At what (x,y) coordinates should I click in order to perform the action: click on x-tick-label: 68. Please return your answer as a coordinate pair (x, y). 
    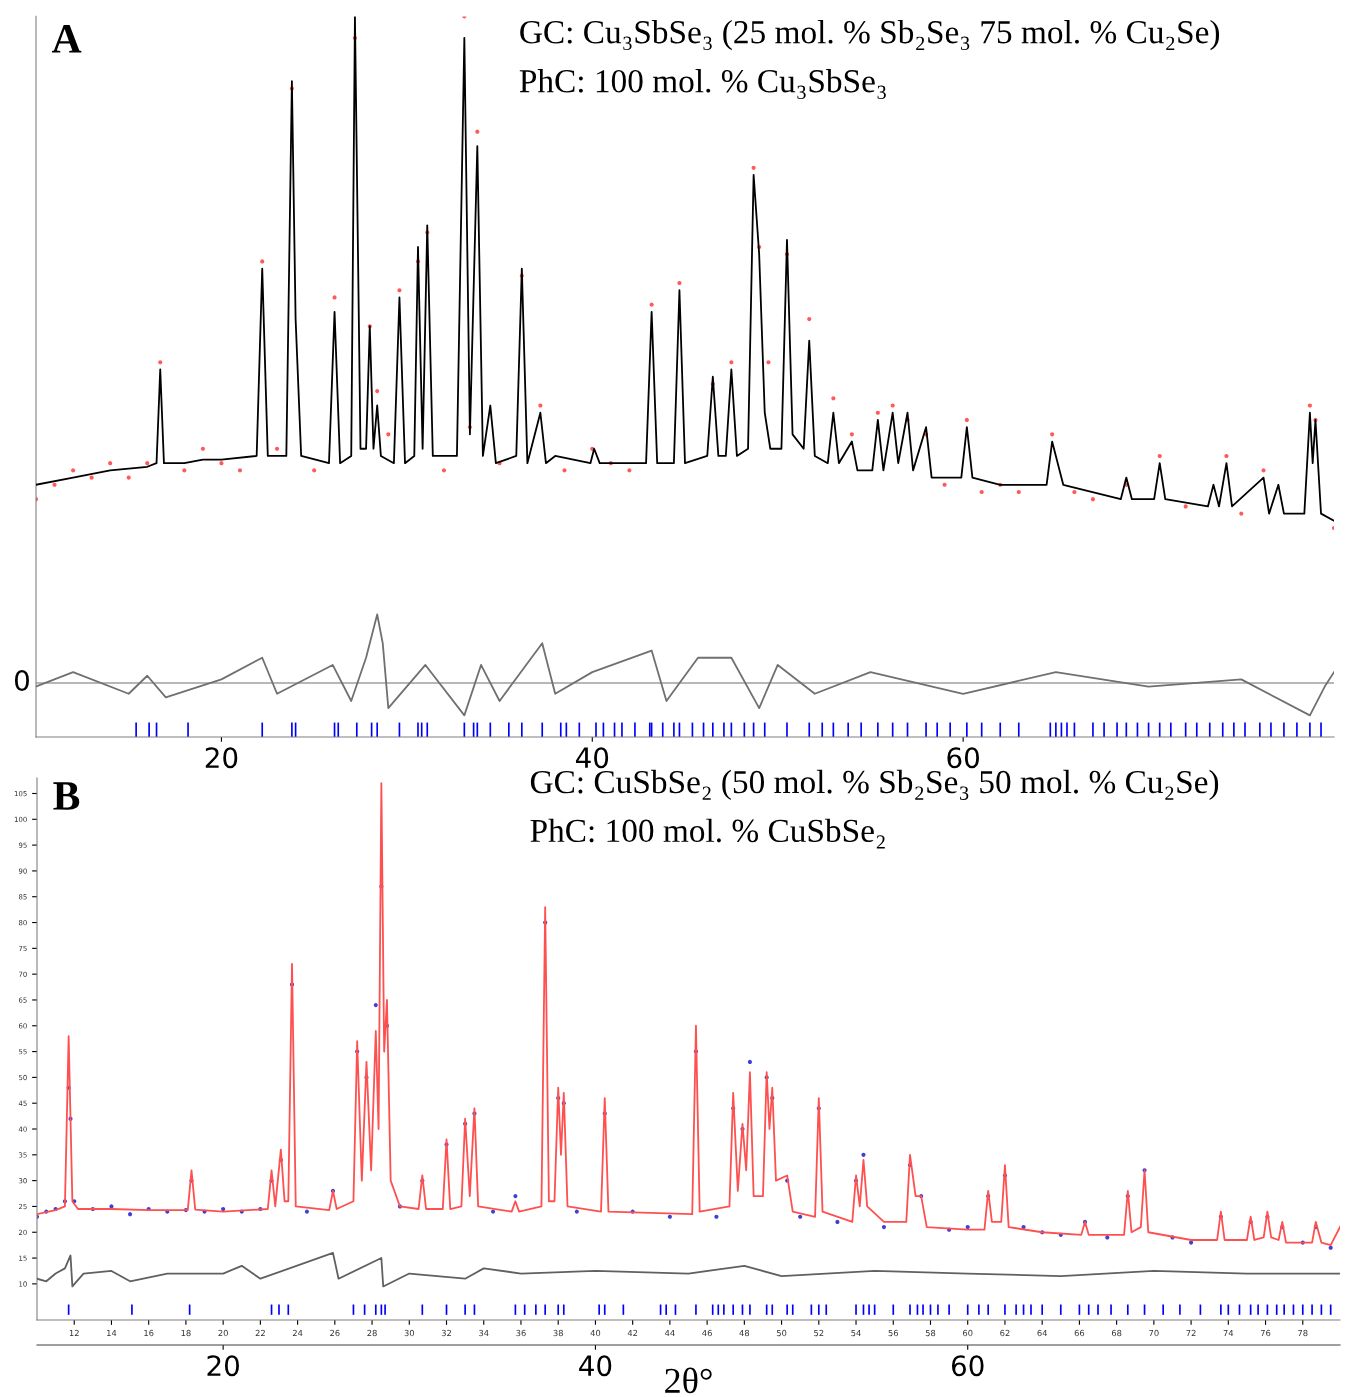
    Looking at the image, I should click on (1116, 1333).